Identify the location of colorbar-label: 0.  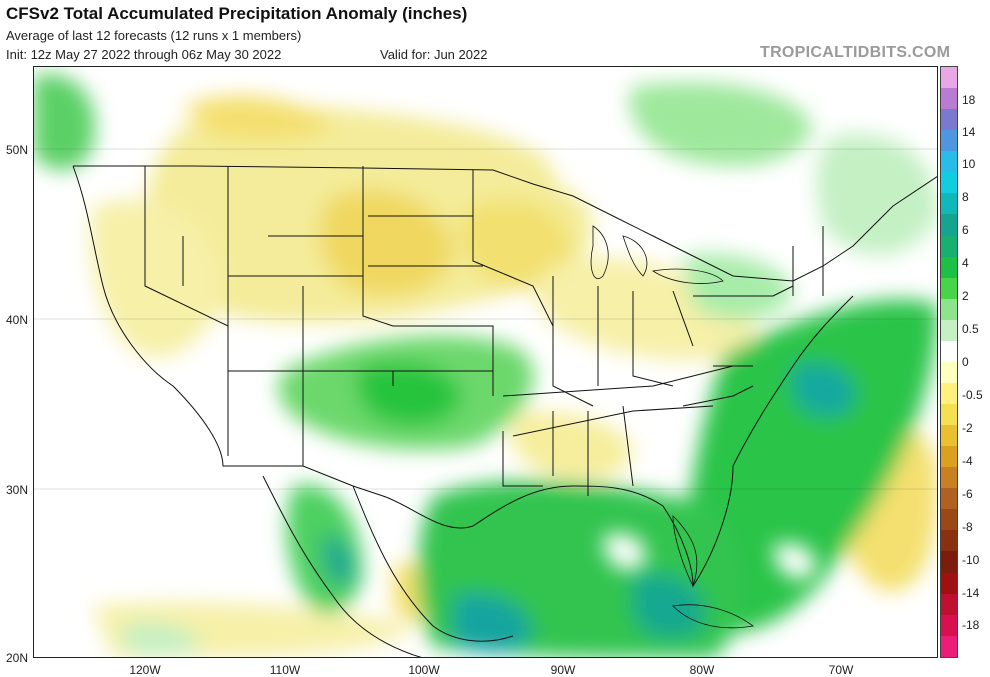
(965, 362).